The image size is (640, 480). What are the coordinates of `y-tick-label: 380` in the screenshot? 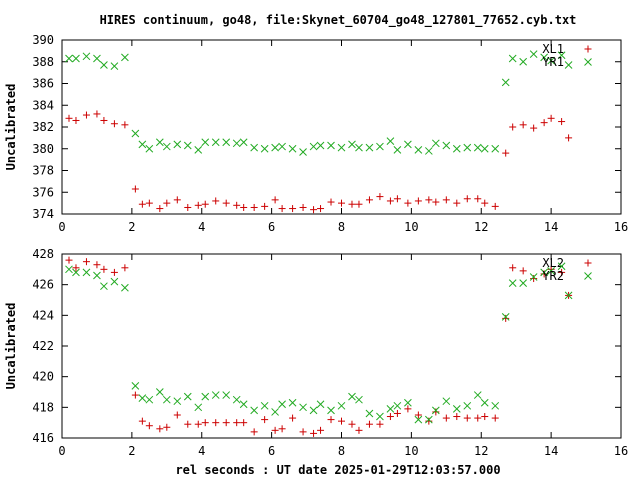 It's located at (43, 149).